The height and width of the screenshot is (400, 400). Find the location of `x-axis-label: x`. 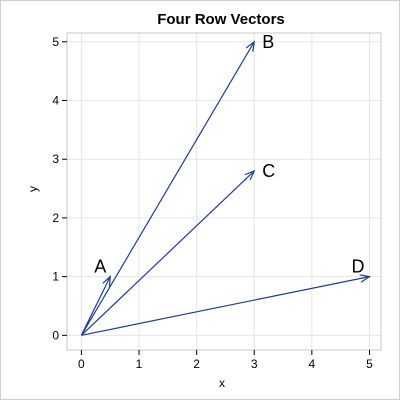

x-axis-label: x is located at coordinates (222, 383).